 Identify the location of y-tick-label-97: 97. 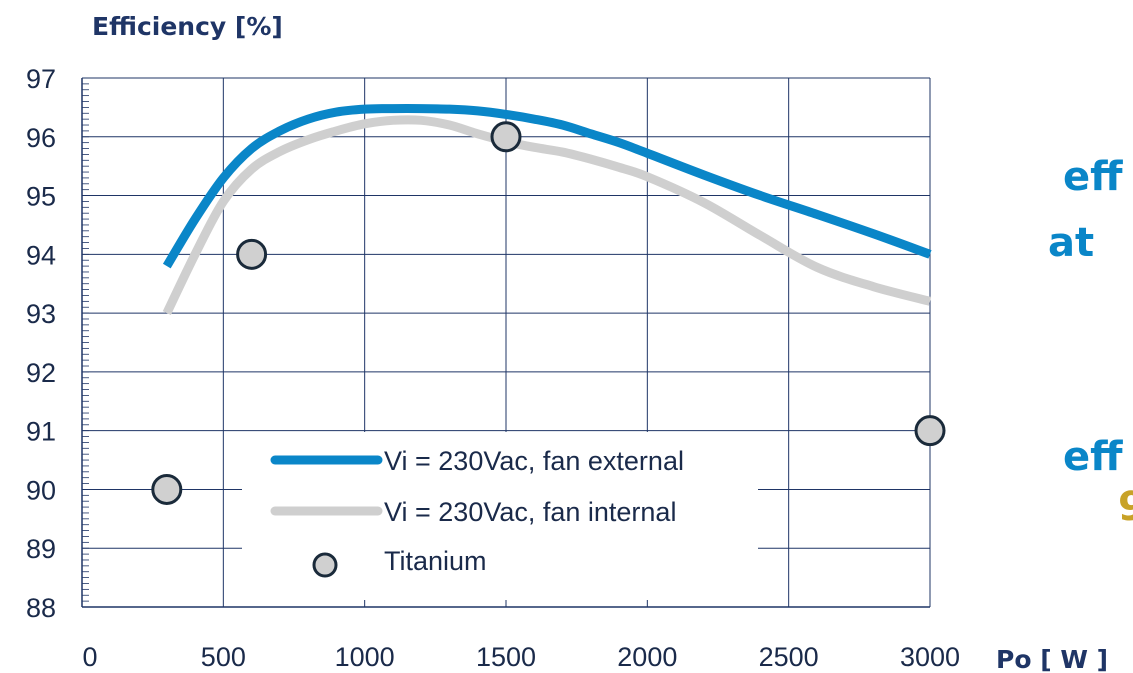
(41, 79).